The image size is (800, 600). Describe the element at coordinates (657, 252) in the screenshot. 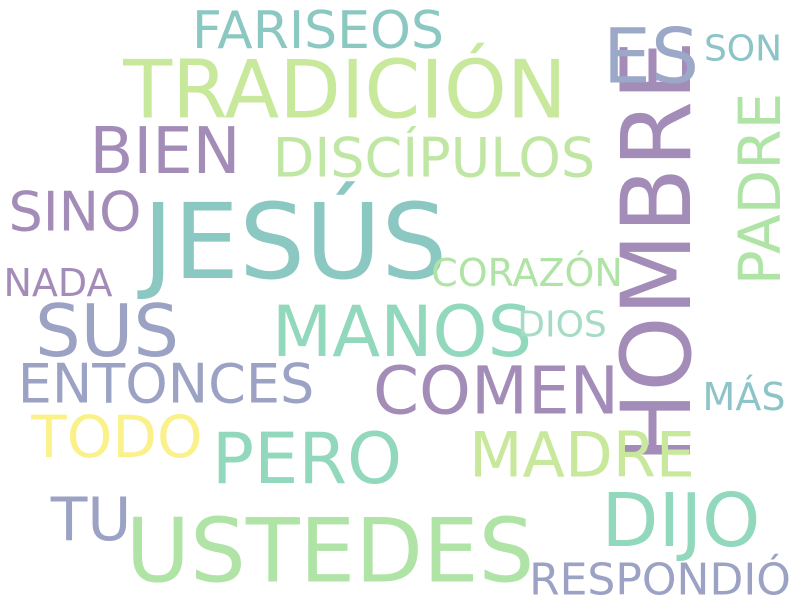

I see `cloud-word: HOMBRE` at that location.